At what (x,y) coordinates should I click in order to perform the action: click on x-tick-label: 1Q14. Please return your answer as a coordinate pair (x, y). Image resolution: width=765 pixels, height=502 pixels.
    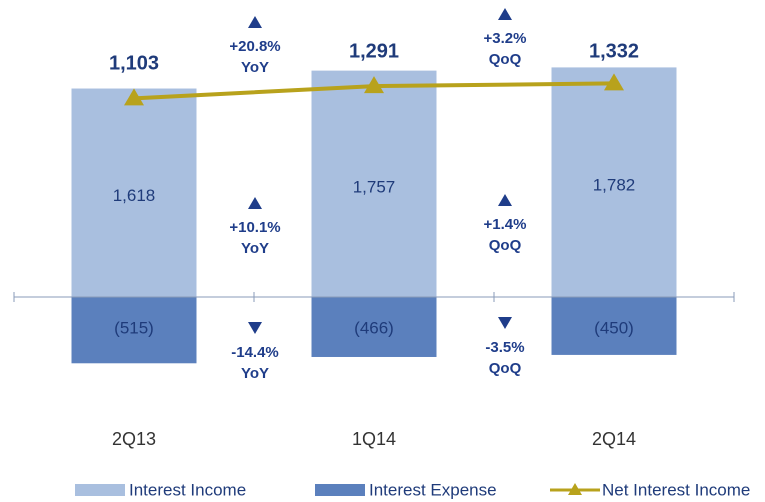
    Looking at the image, I should click on (374, 439).